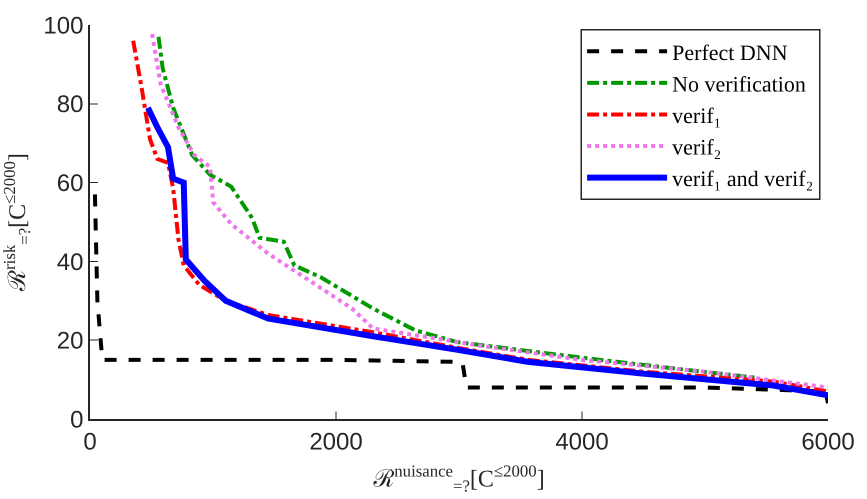 The width and height of the screenshot is (867, 499). What do you see at coordinates (70, 183) in the screenshot?
I see `y-tick-label: 60` at bounding box center [70, 183].